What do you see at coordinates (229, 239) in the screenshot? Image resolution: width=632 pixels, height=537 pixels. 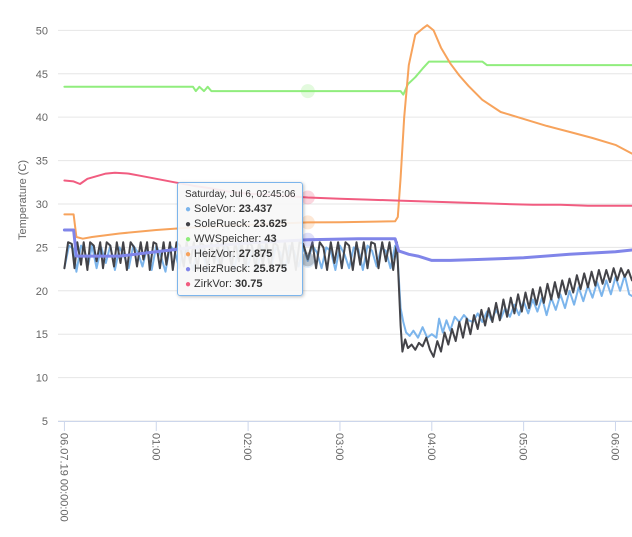 I see `tooltip-series-label: WWSpeicher:` at bounding box center [229, 239].